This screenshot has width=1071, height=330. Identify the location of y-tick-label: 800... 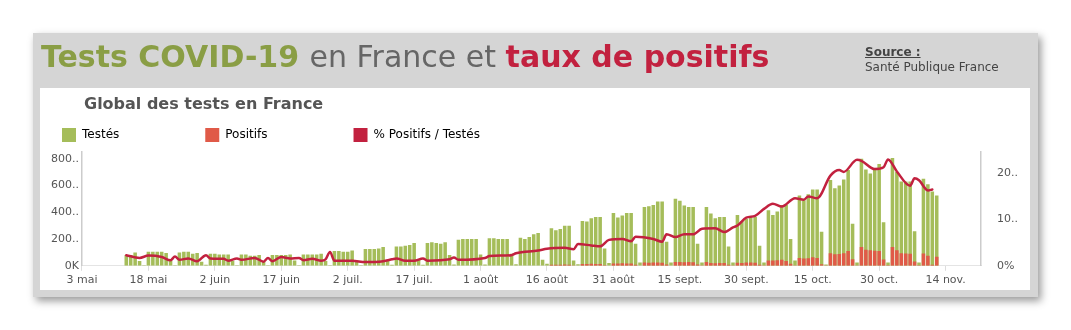
(64, 158).